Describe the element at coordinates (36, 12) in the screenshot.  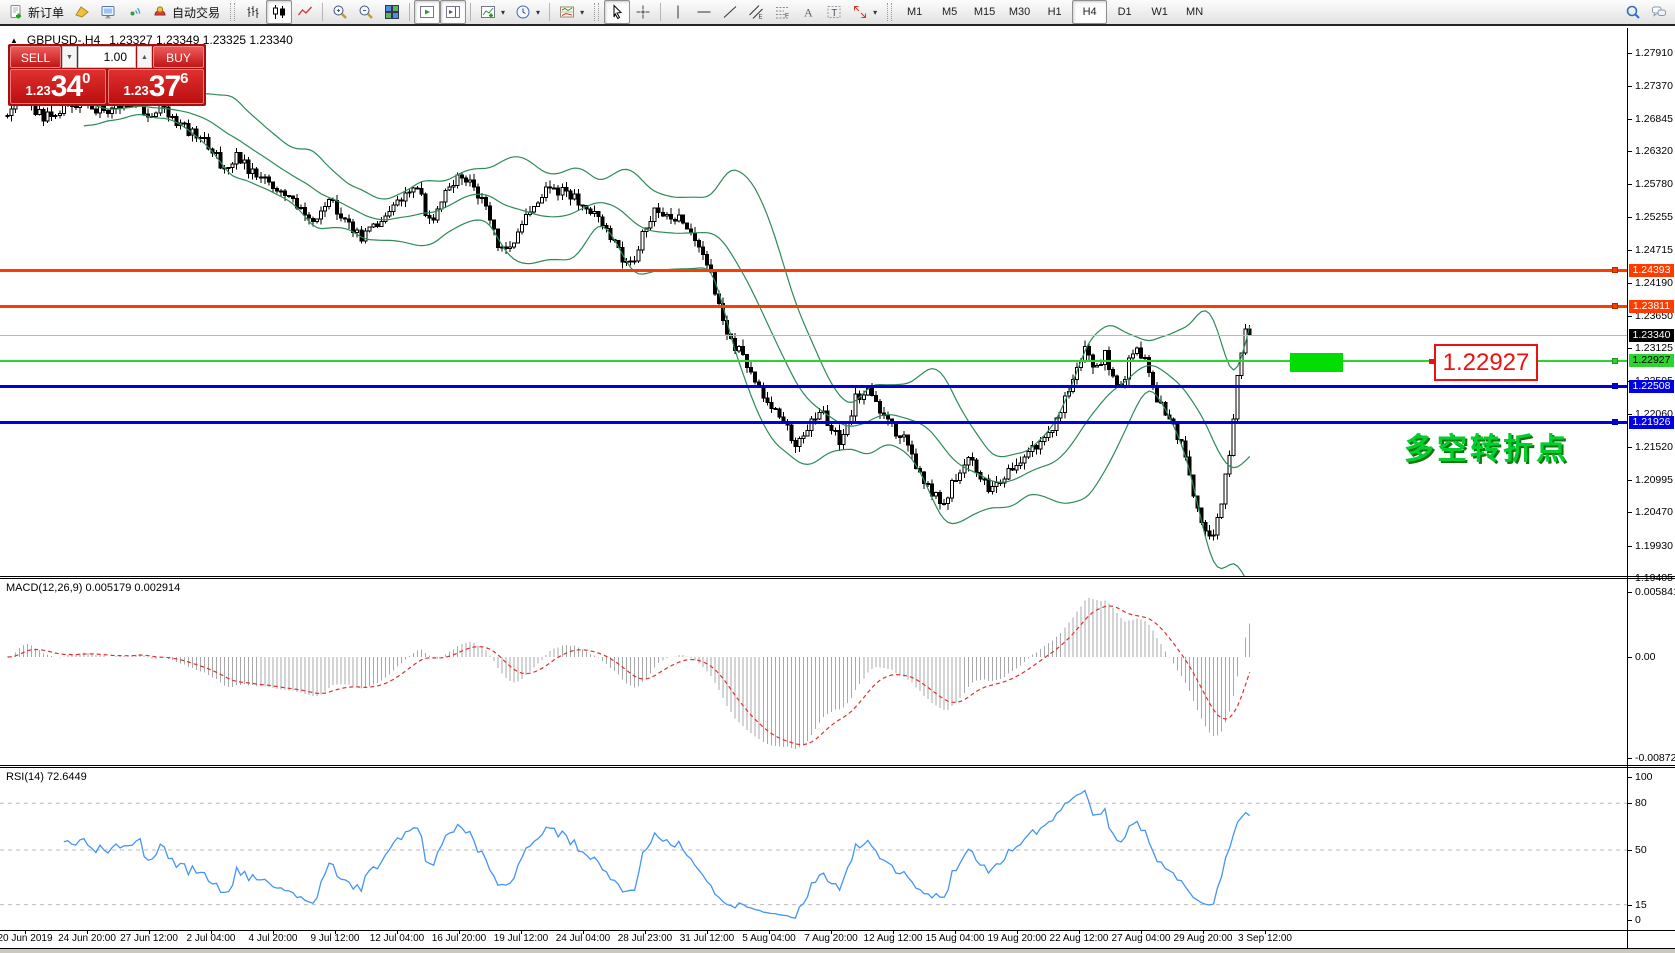
I see `new-order-button: 新订单` at that location.